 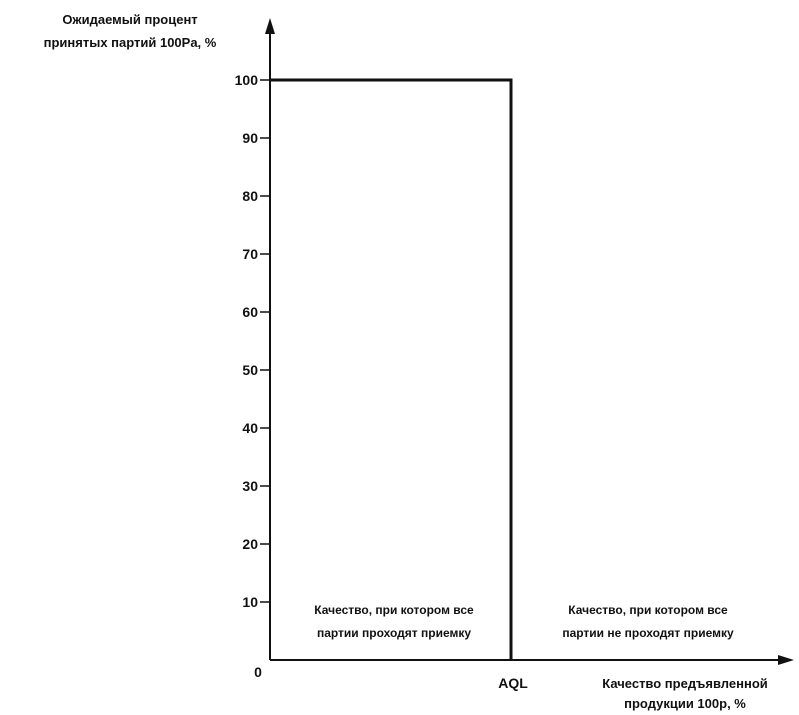 What do you see at coordinates (648, 610) in the screenshot?
I see `right-region-label-line-1: Качество, при котором все` at bounding box center [648, 610].